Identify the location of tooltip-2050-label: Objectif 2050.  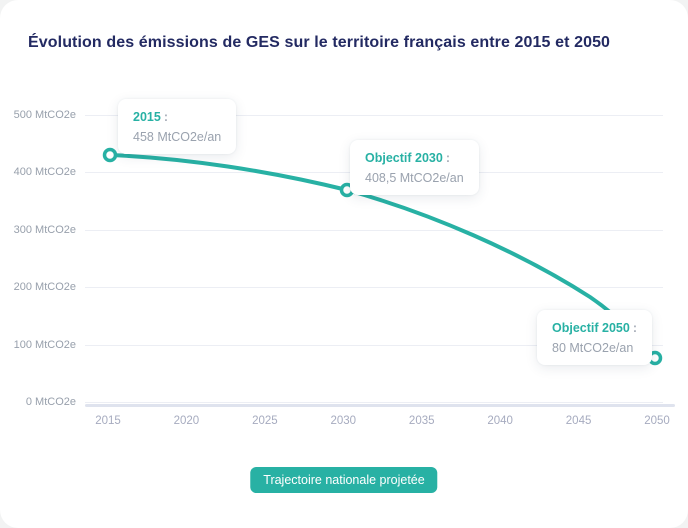
(591, 328).